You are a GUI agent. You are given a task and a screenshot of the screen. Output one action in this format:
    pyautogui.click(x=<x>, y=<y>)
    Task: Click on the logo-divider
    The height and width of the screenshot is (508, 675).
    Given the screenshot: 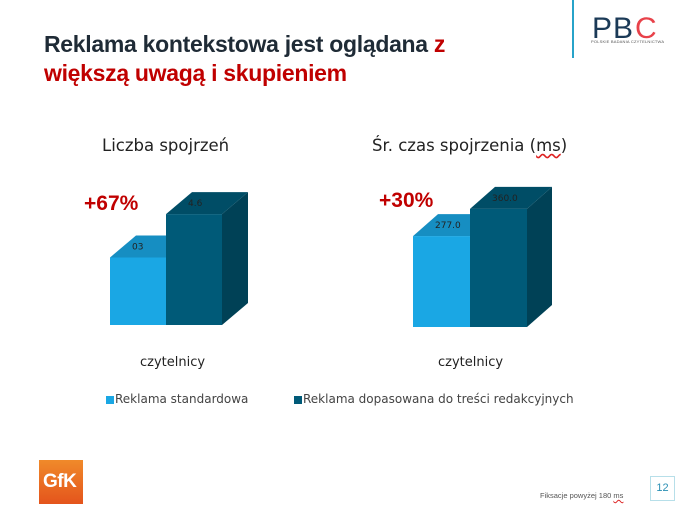 What is the action you would take?
    pyautogui.click(x=573, y=29)
    